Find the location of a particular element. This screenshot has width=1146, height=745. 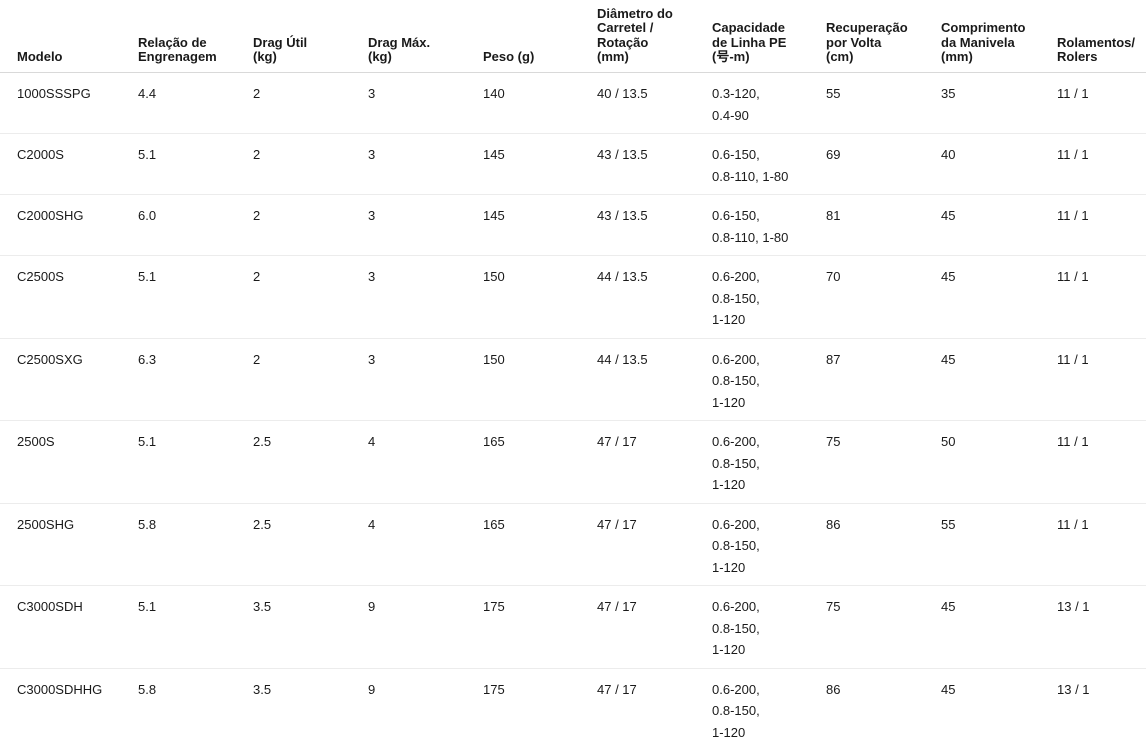

table-cell: 35 is located at coordinates (999, 103).